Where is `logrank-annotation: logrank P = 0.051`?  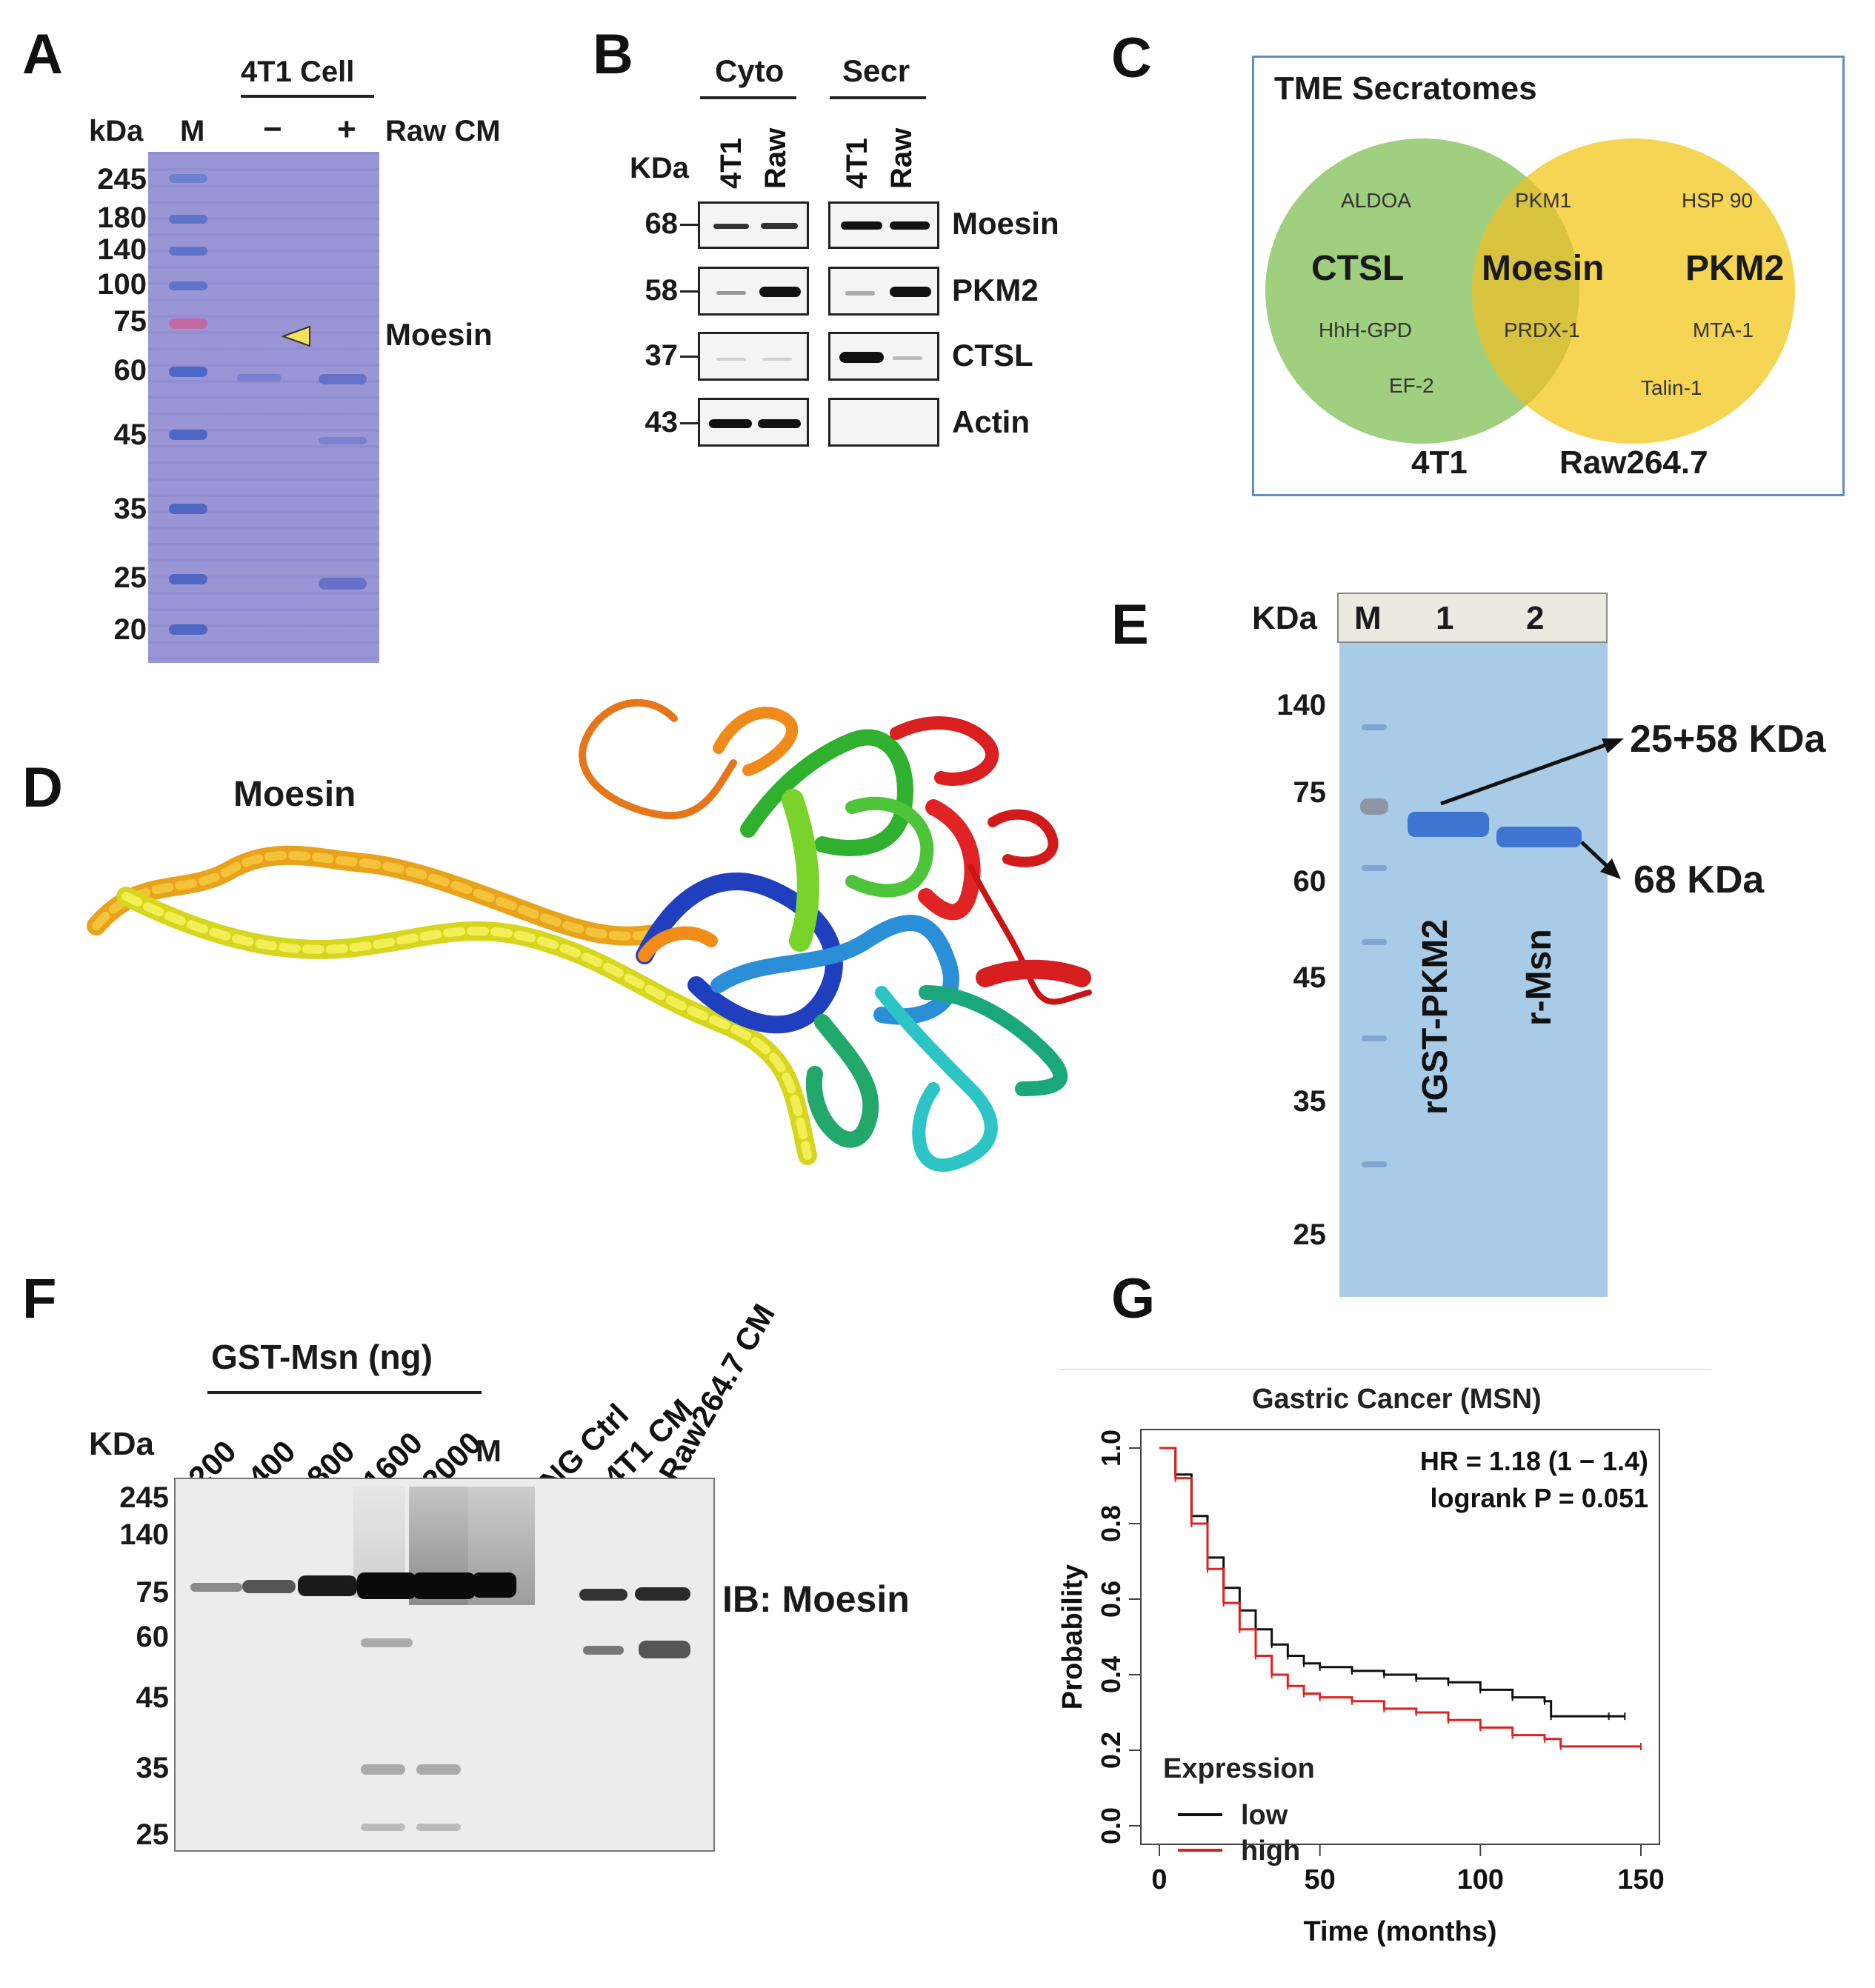
logrank-annotation: logrank P = 0.051 is located at coordinates (1539, 1498).